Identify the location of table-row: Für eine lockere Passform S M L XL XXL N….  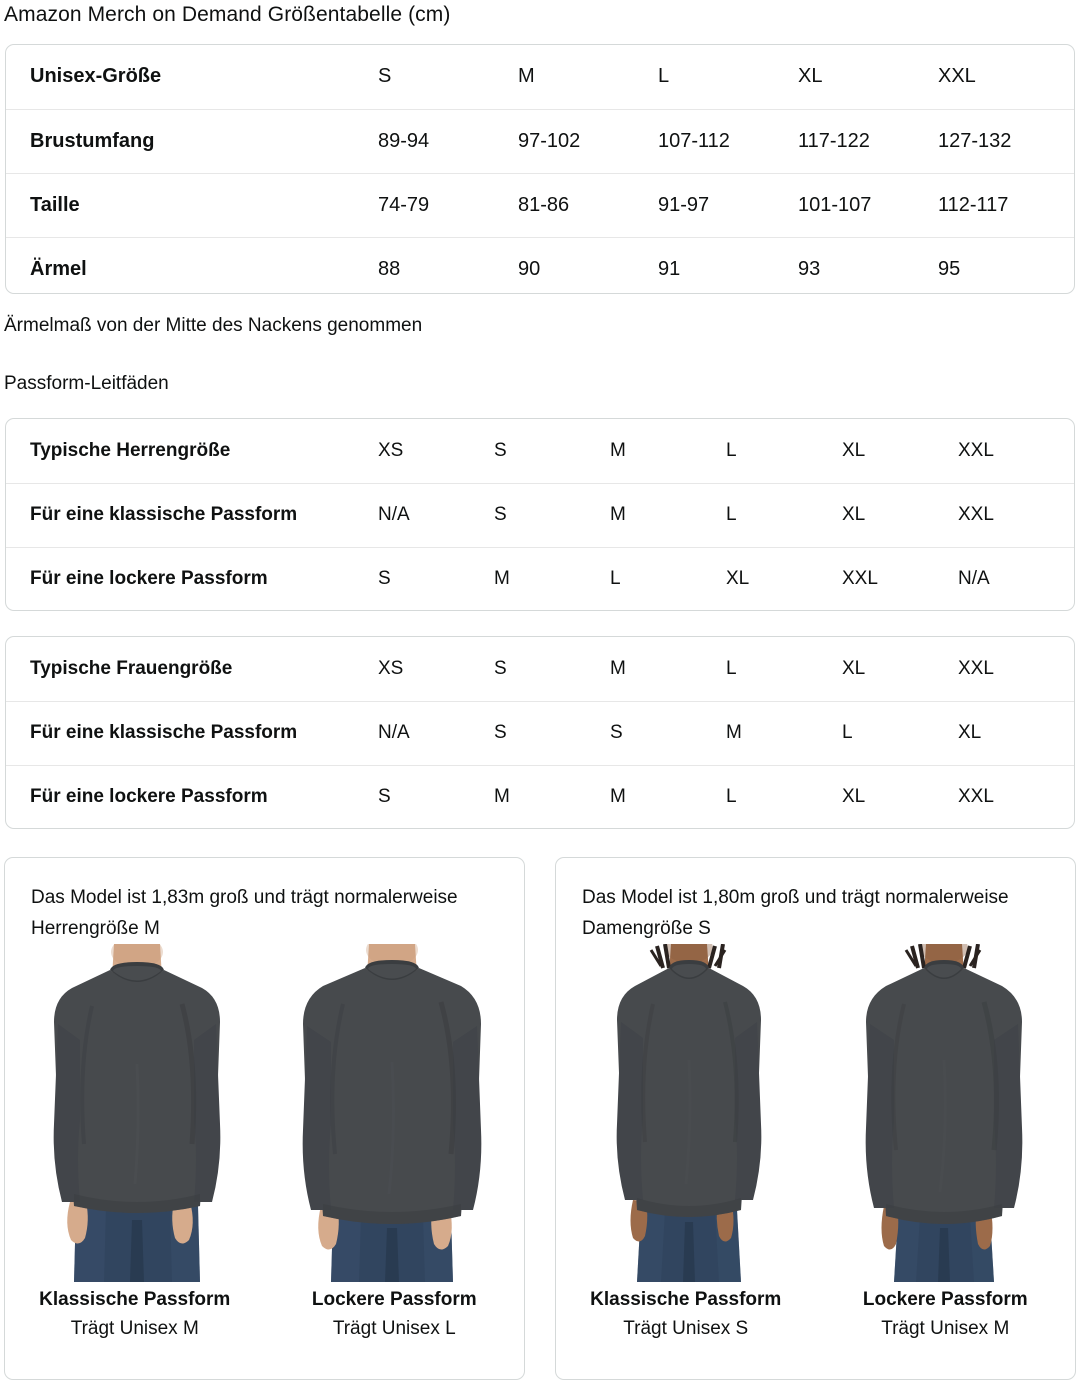
(540, 578).